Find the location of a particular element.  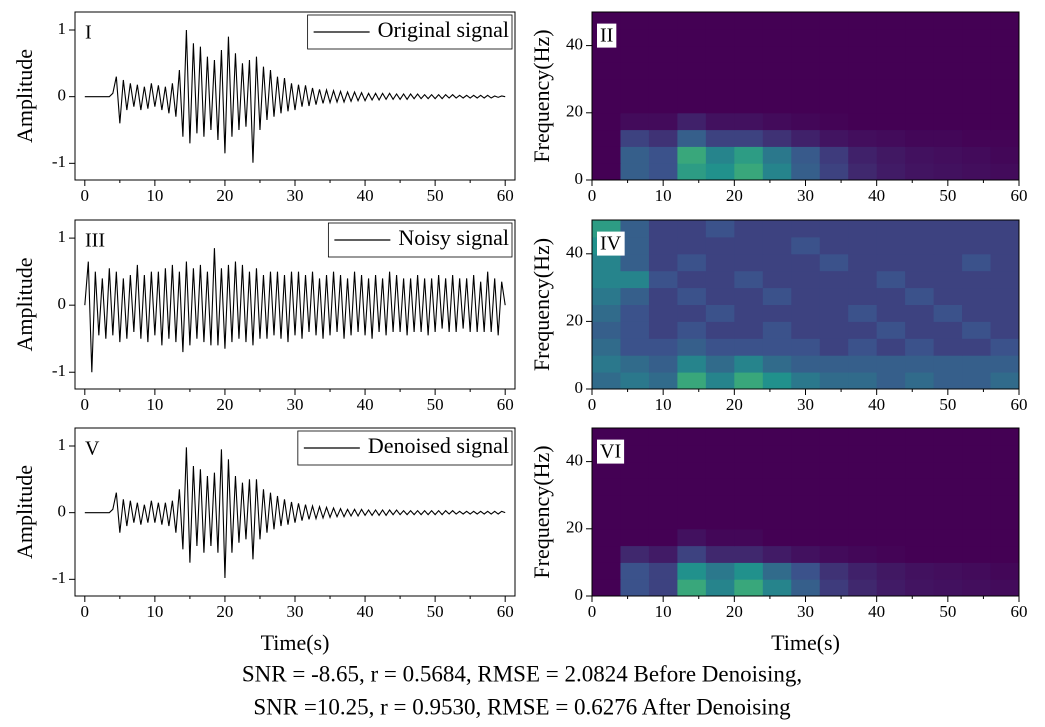

y-tick-label: 20 is located at coordinates (574, 319).